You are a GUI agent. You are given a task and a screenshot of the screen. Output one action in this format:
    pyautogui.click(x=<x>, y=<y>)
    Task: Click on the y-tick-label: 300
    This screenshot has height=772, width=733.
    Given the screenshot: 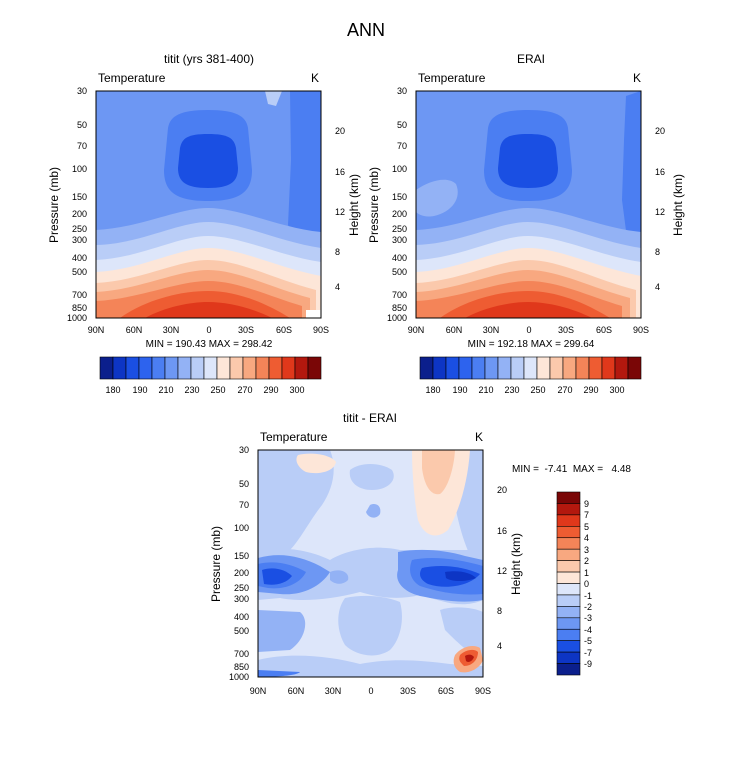 What is the action you would take?
    pyautogui.click(x=399, y=240)
    